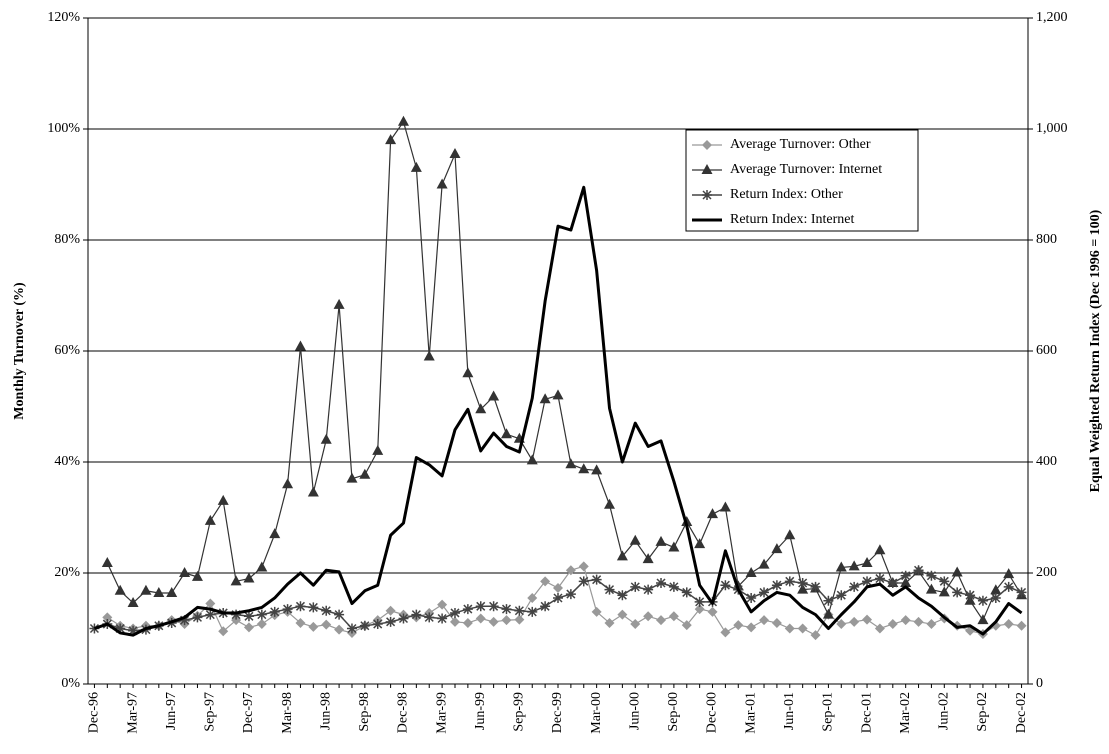  What do you see at coordinates (1046, 572) in the screenshot?
I see `y2-tick-label: 200` at bounding box center [1046, 572].